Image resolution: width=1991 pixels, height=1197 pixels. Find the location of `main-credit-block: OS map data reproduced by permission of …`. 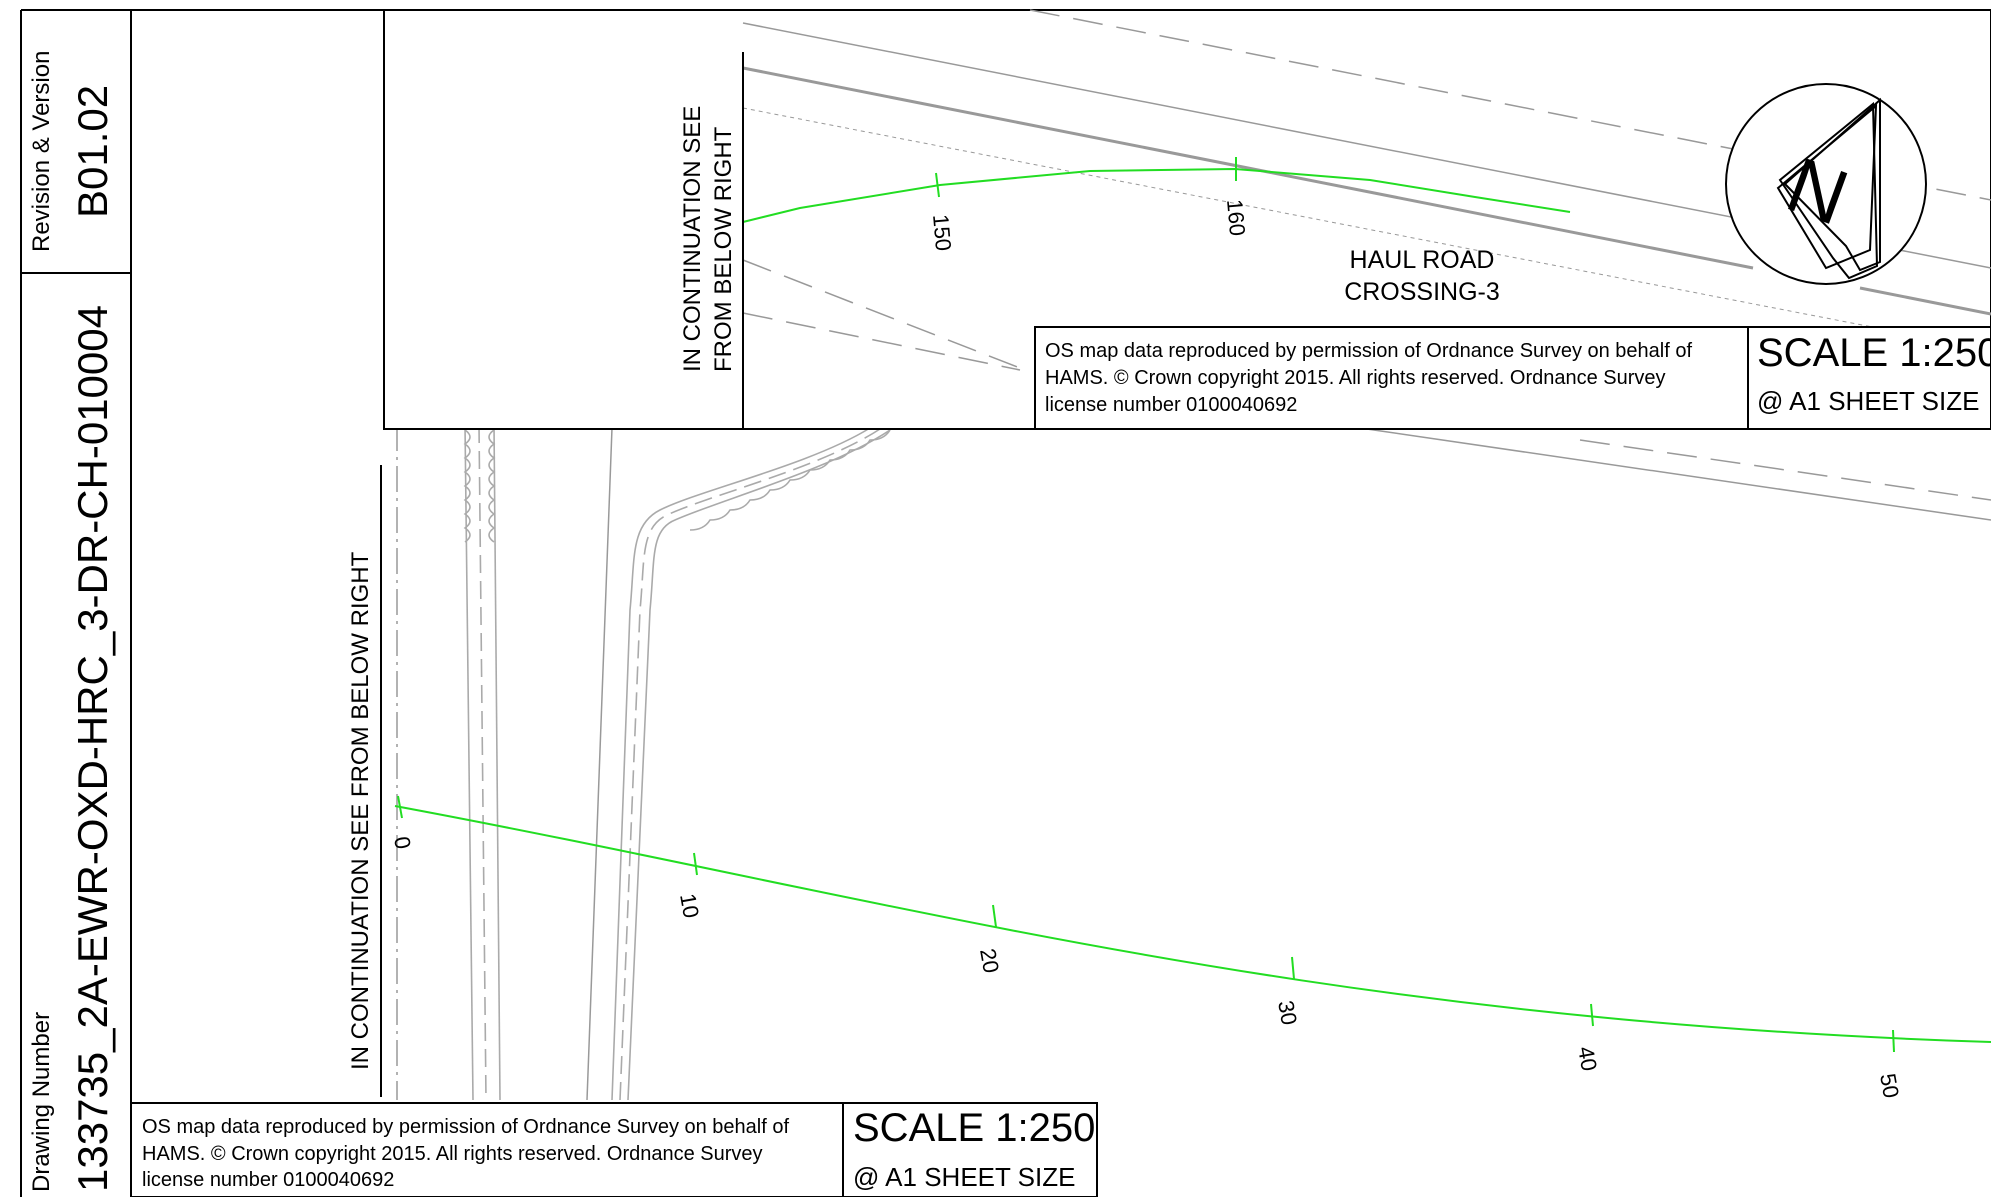

main-credit-block: OS map data reproduced by permission of … is located at coordinates (614, 1149).